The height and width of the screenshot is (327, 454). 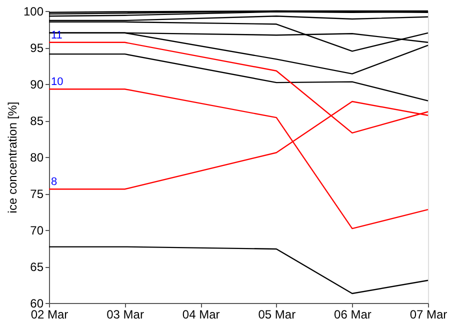 I want to click on y-axis-title: ice concentration [%], so click(x=12, y=158).